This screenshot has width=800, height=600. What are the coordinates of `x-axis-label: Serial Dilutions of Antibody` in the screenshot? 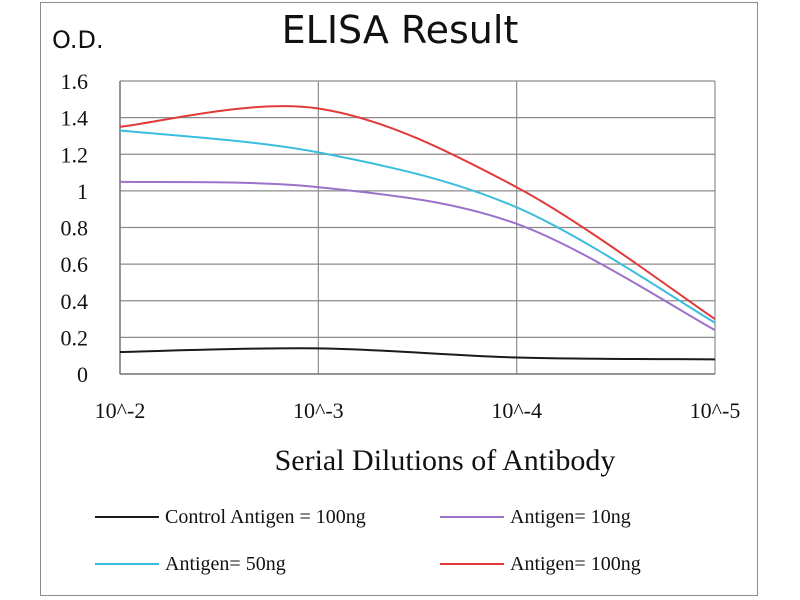 It's located at (445, 460).